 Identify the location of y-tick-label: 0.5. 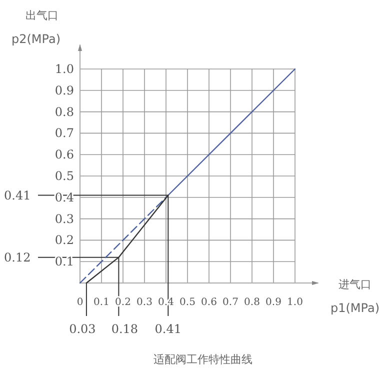
(64, 176).